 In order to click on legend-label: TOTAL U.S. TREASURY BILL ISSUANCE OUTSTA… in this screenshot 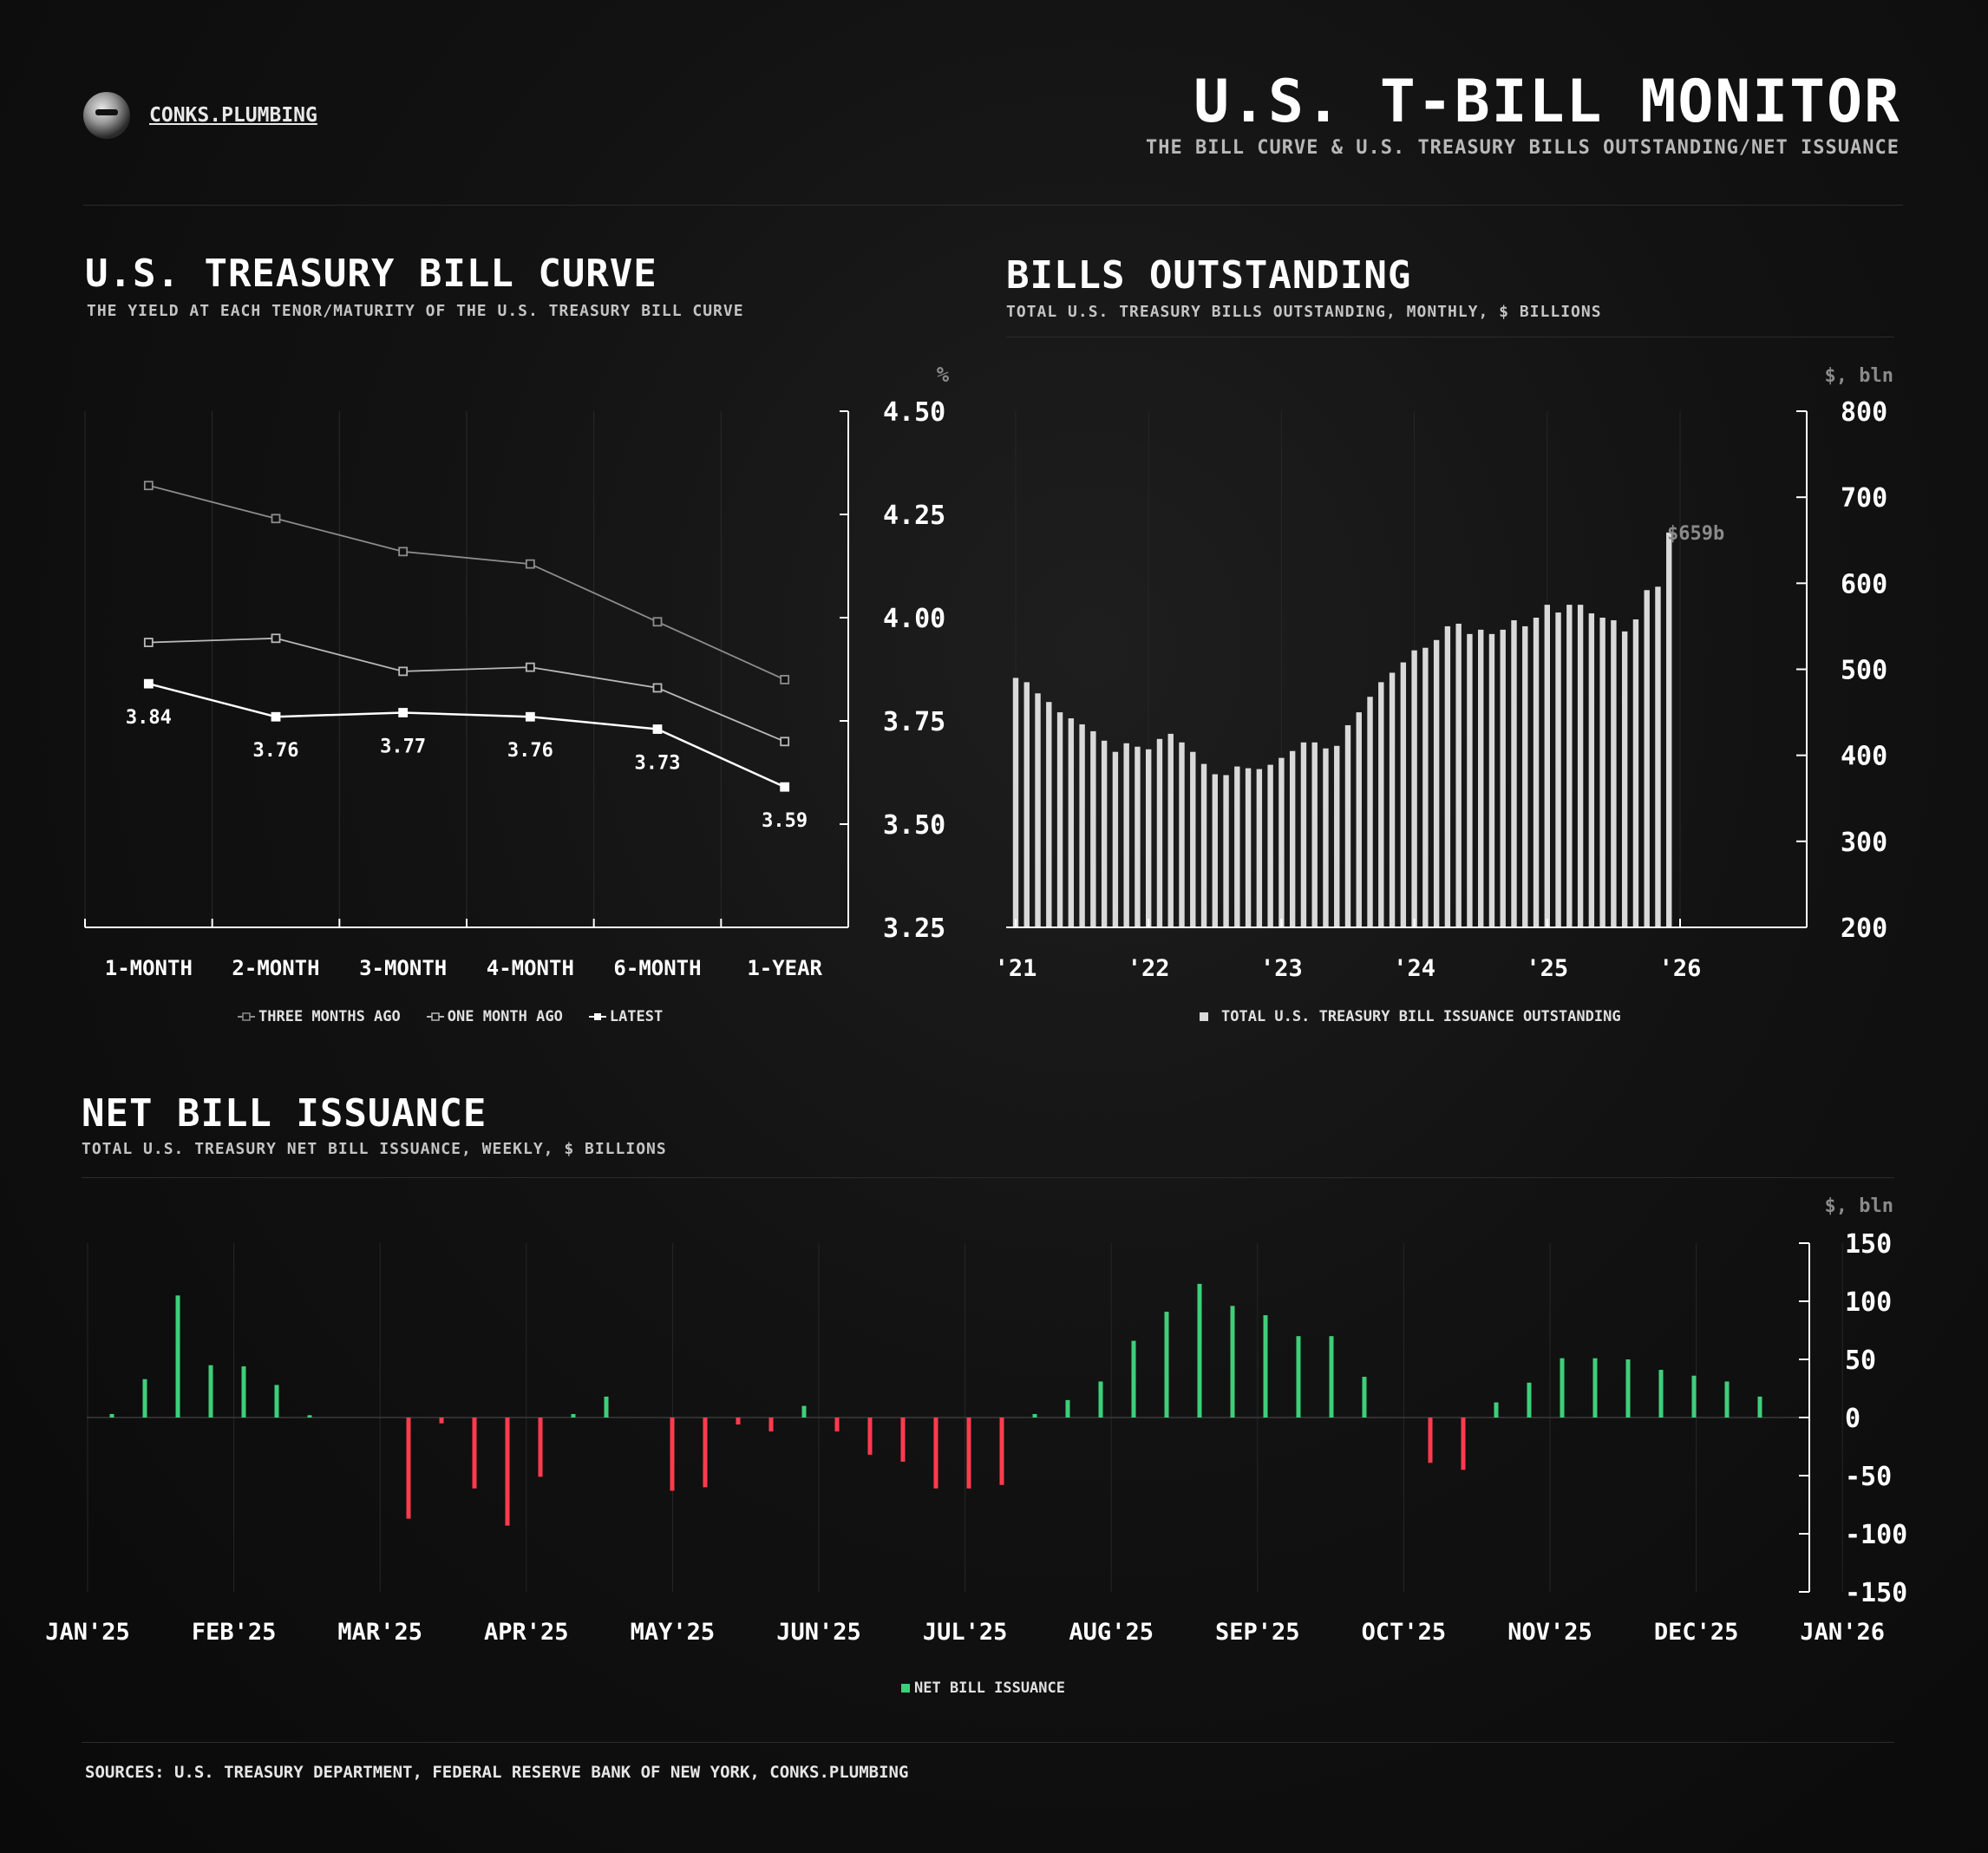, I will do `click(1421, 1017)`.